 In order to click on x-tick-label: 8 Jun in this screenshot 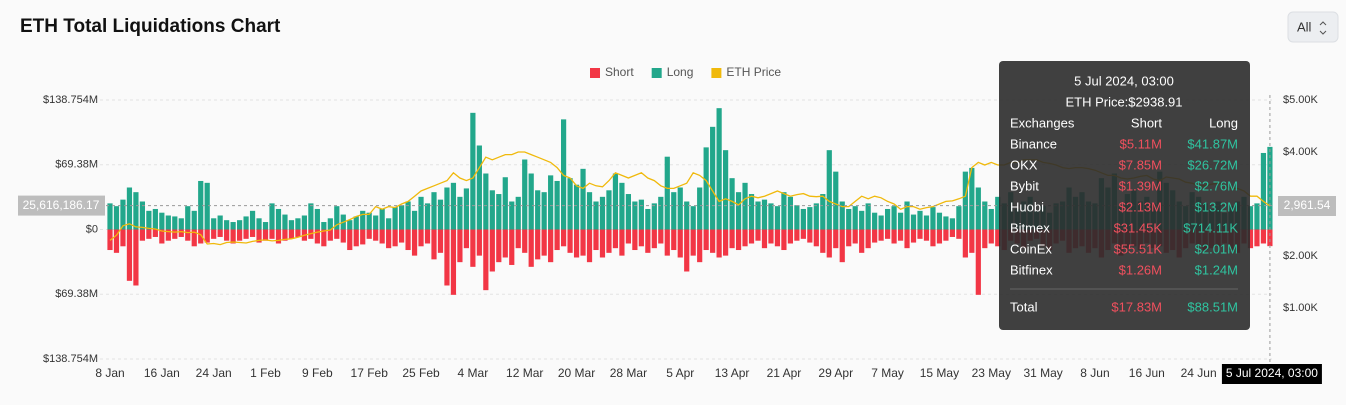, I will do `click(1094, 373)`.